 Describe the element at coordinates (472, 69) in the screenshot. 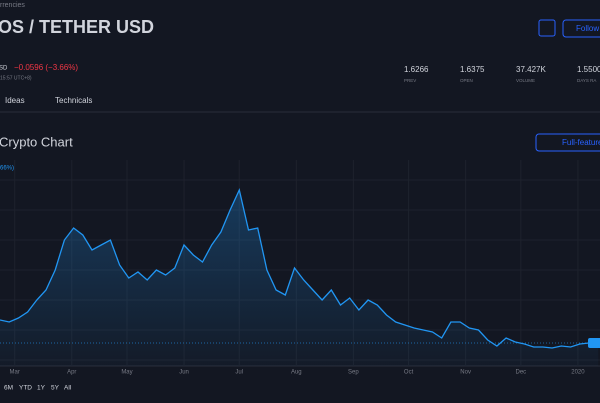

I see `stat-value: 1.6375` at that location.